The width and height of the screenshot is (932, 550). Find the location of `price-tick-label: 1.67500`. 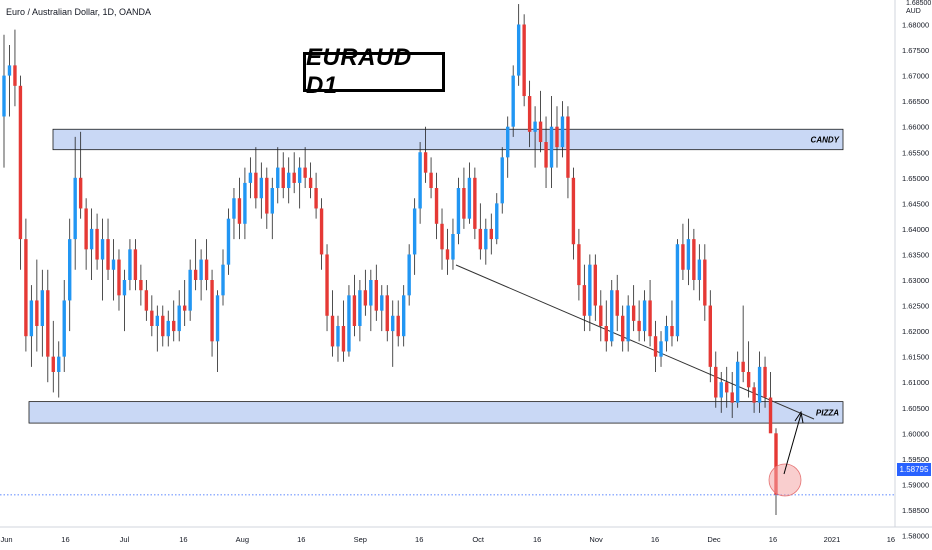

price-tick-label: 1.67500 is located at coordinates (915, 50).